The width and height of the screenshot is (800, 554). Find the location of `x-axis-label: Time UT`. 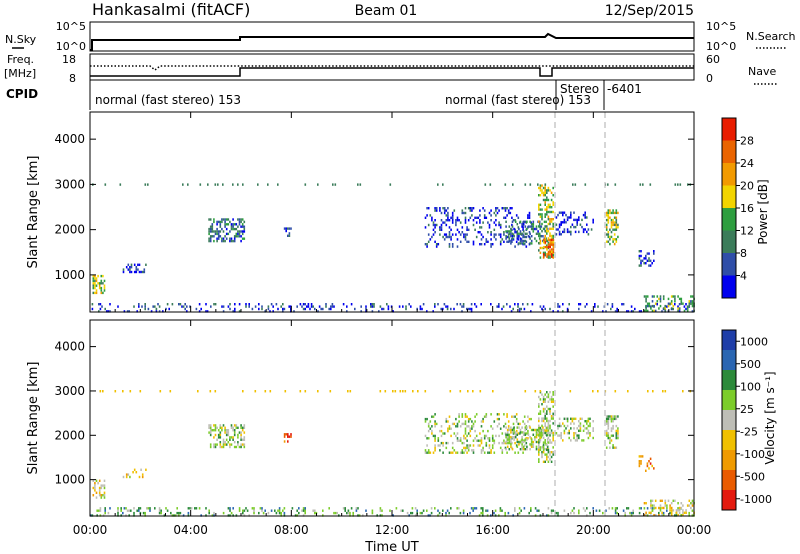

x-axis-label: Time UT is located at coordinates (391, 547).